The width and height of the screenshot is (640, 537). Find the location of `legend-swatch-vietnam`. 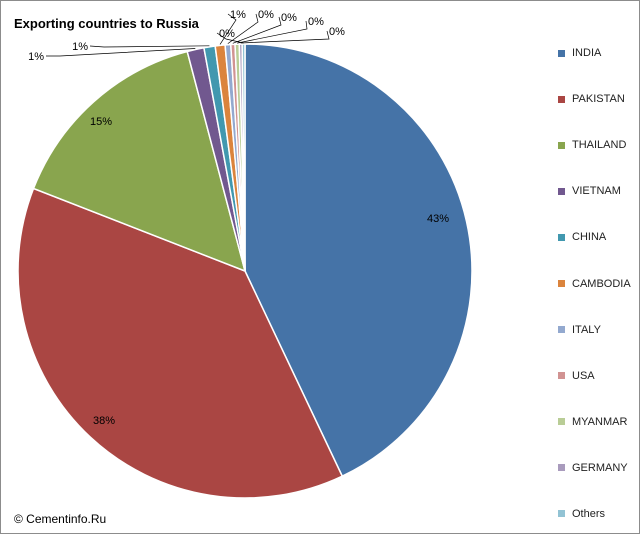

legend-swatch-vietnam is located at coordinates (561, 191).